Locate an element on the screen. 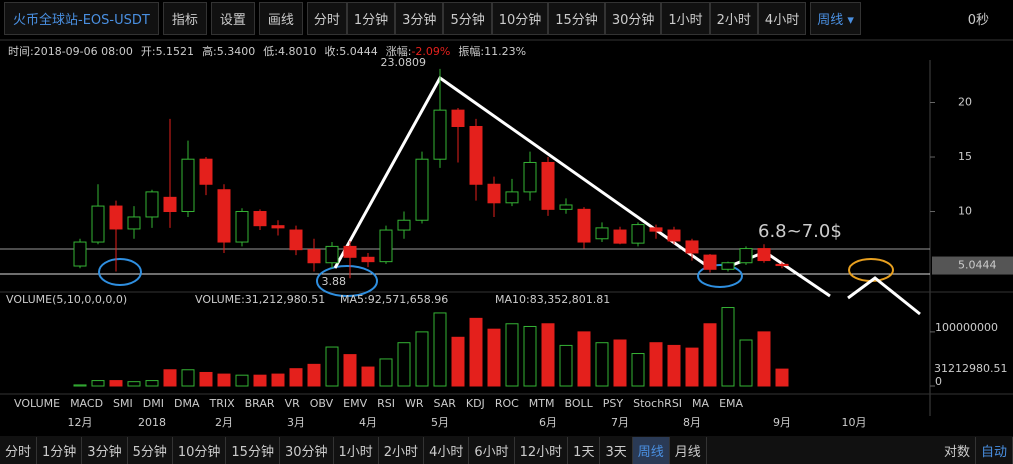 The image size is (1013, 464). symbol: 火币全球站-EOS-USDT is located at coordinates (81, 18).